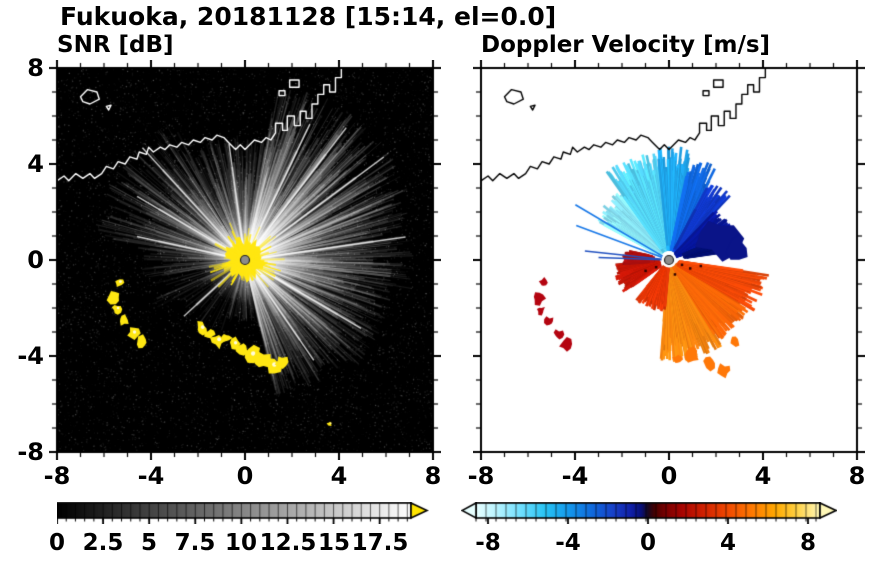  What do you see at coordinates (30, 356) in the screenshot?
I see `y-tick-label: -4` at bounding box center [30, 356].